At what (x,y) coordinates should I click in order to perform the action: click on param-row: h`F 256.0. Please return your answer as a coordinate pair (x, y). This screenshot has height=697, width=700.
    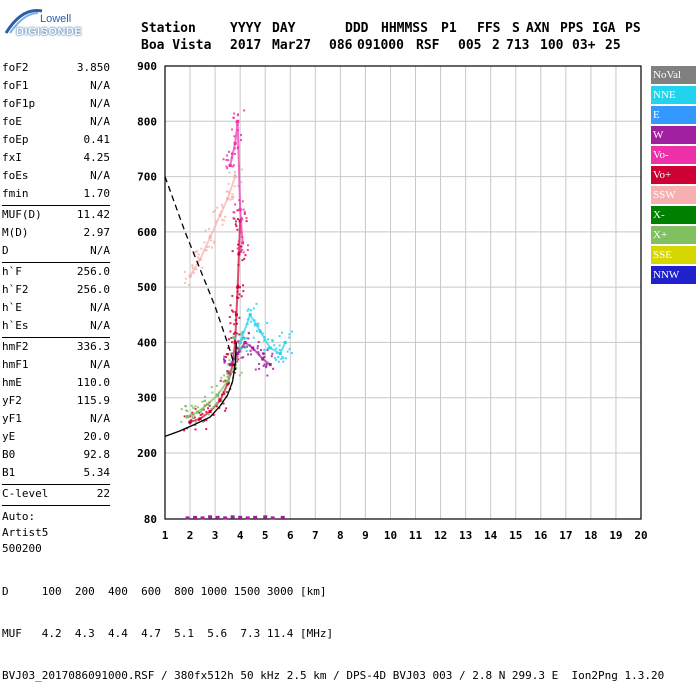
    Looking at the image, I should click on (56, 273).